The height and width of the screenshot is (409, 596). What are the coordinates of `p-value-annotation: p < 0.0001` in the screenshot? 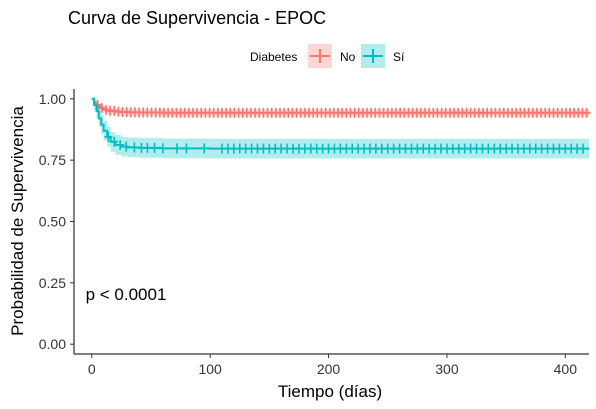 It's located at (126, 294).